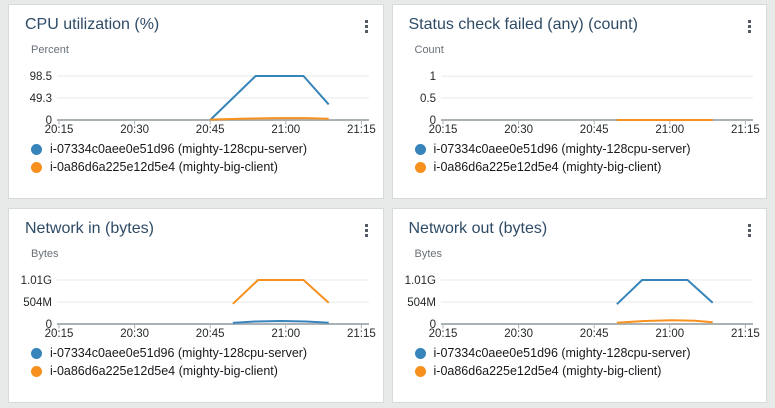  I want to click on widget-header: Status check failed (any) (count), so click(580, 21).